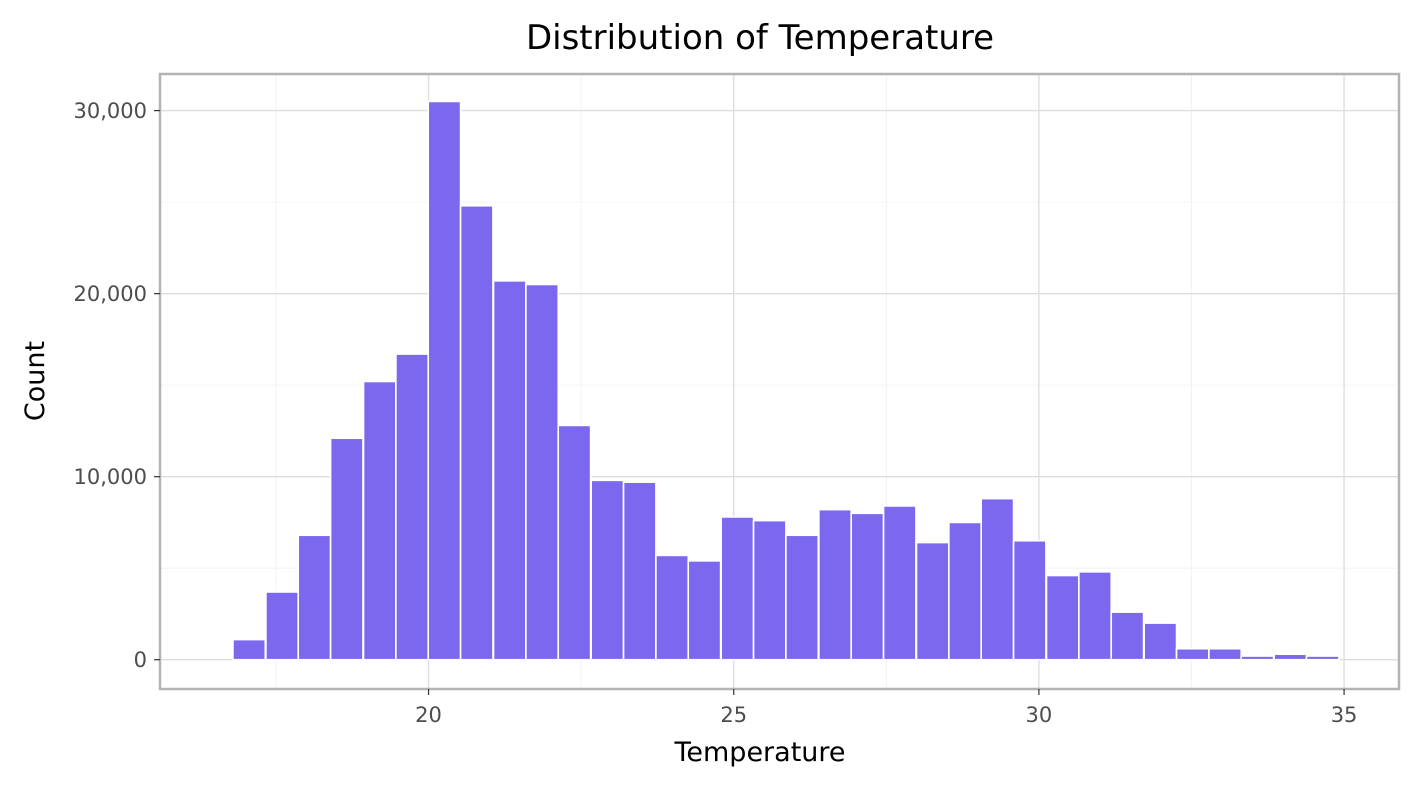 This screenshot has width=1420, height=788. I want to click on y-tick-label: 20,000, so click(110, 294).